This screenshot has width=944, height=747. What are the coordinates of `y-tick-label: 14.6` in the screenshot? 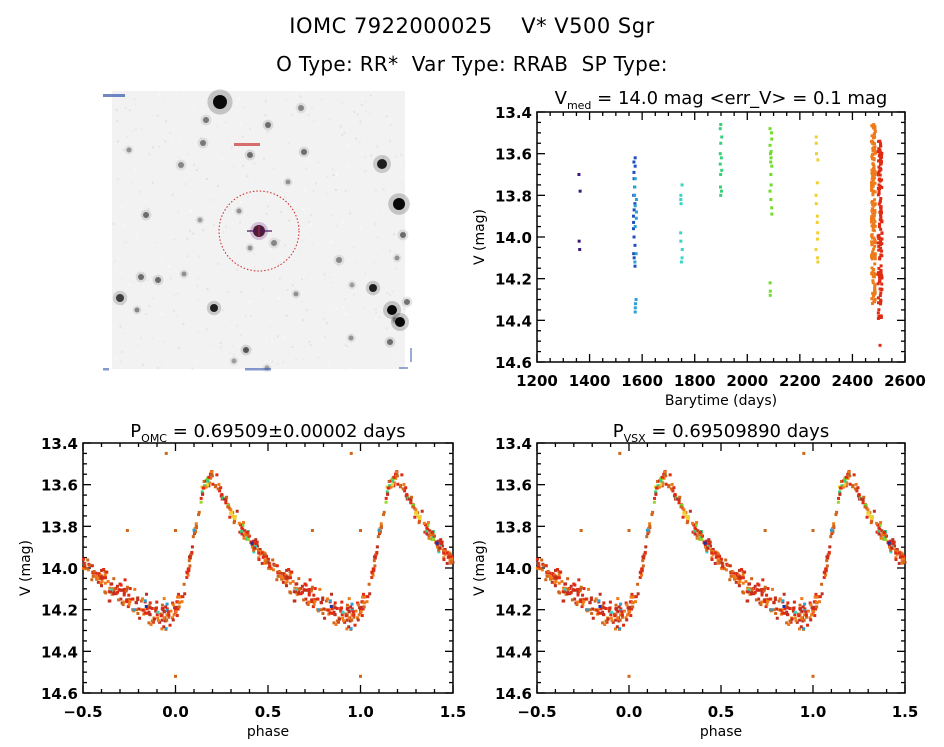 It's located at (59, 694).